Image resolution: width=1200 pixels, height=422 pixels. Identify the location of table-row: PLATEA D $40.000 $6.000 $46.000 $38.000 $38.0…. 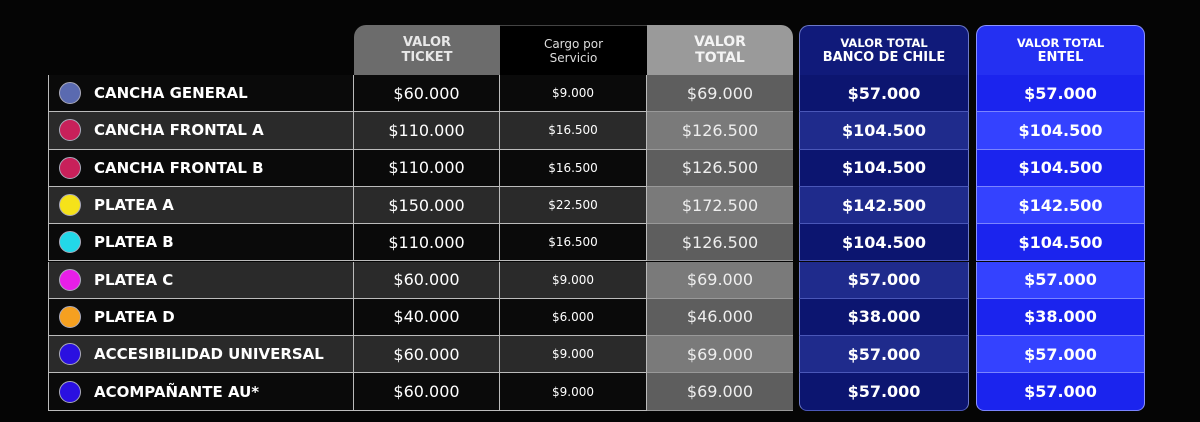
(596, 317).